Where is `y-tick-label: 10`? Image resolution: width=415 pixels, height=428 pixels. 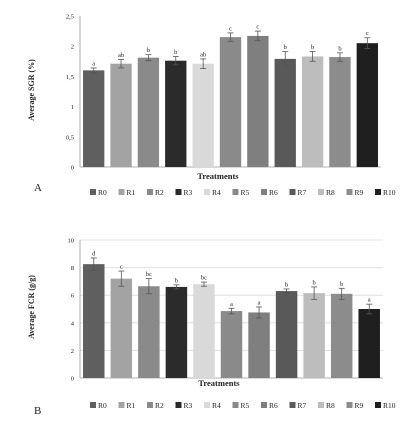
y-tick-label: 10 is located at coordinates (71, 241).